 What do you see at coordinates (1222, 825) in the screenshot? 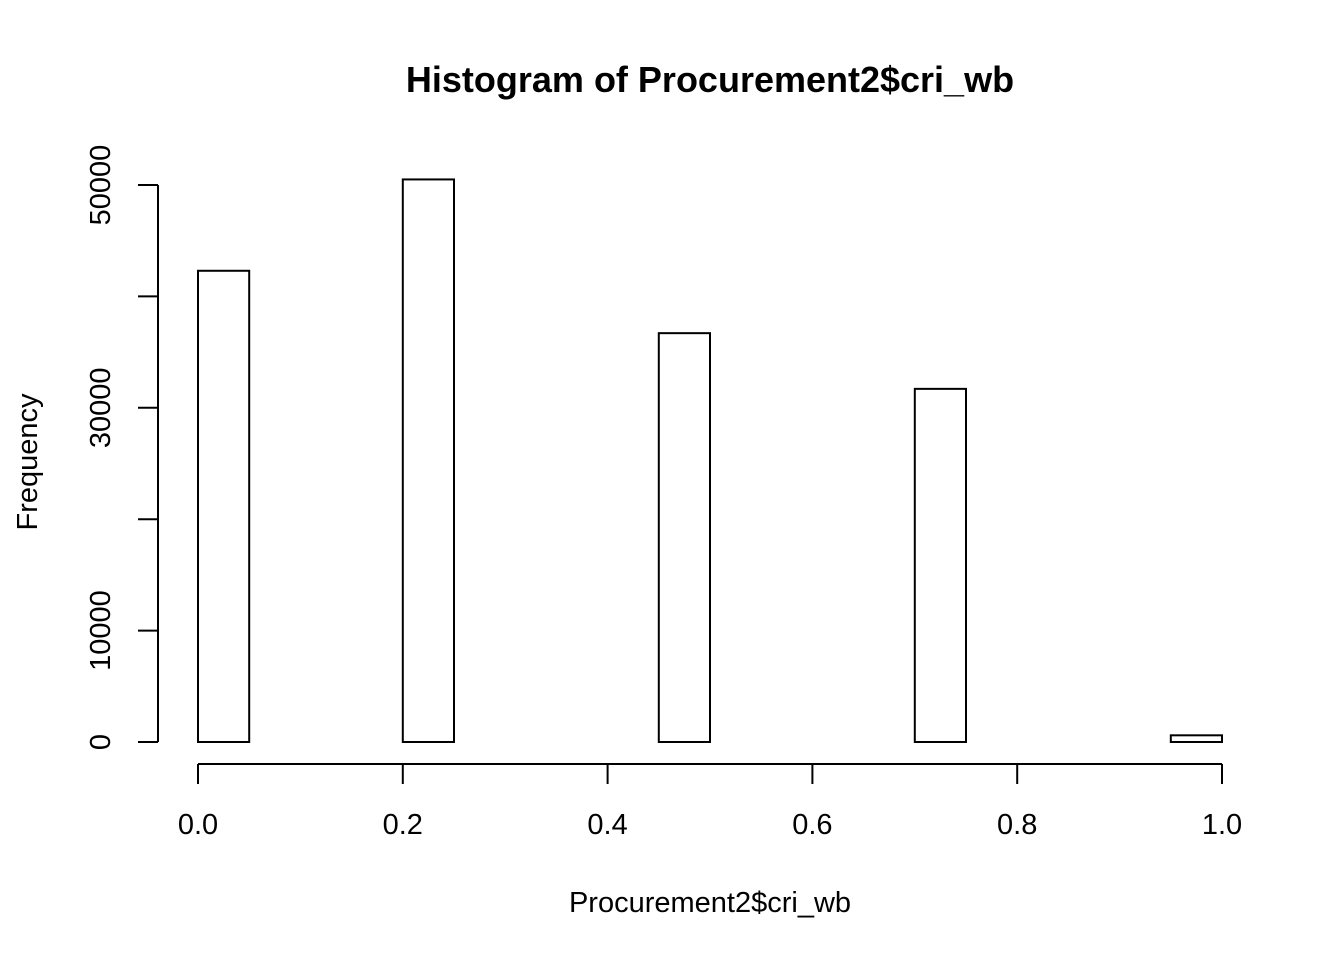
I see `x-tick-label: 1.0` at bounding box center [1222, 825].